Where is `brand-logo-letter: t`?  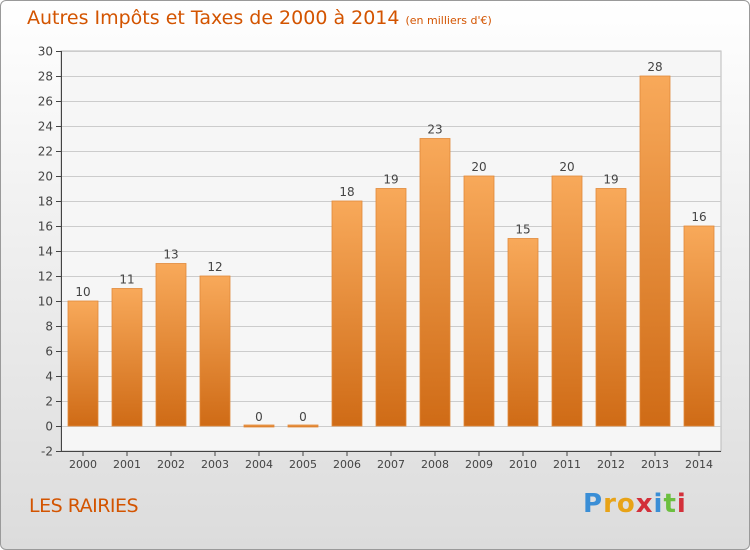
brand-logo-letter: t is located at coordinates (670, 504).